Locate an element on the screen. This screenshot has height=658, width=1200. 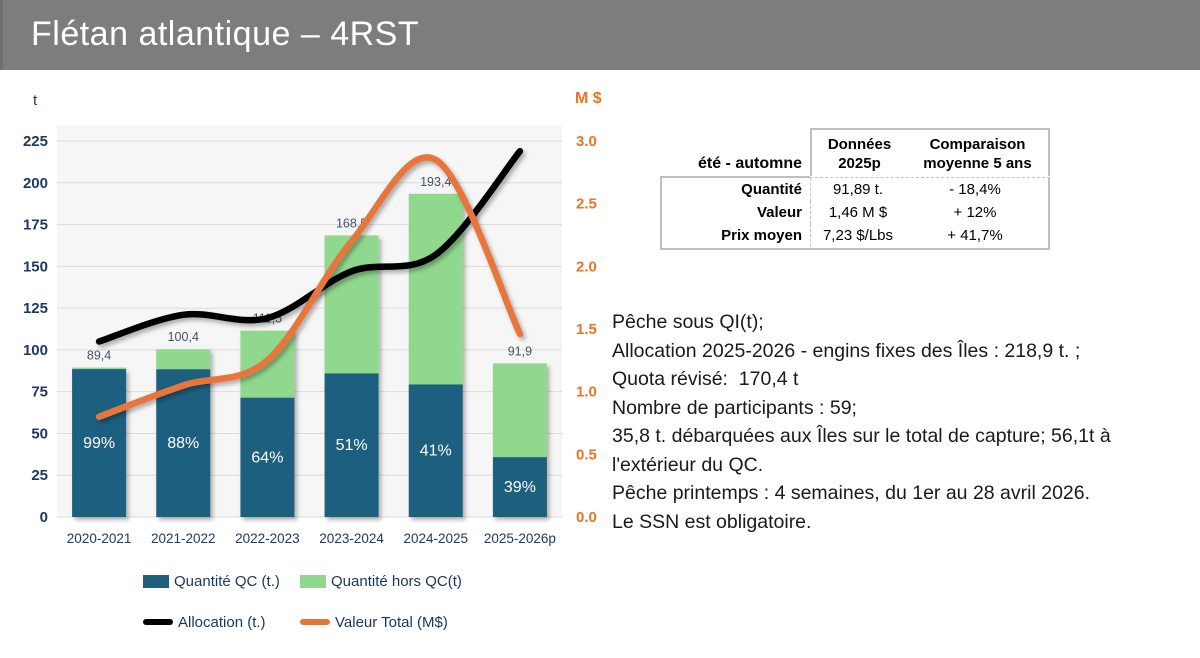
legend-swatch-allocation is located at coordinates (158, 622).